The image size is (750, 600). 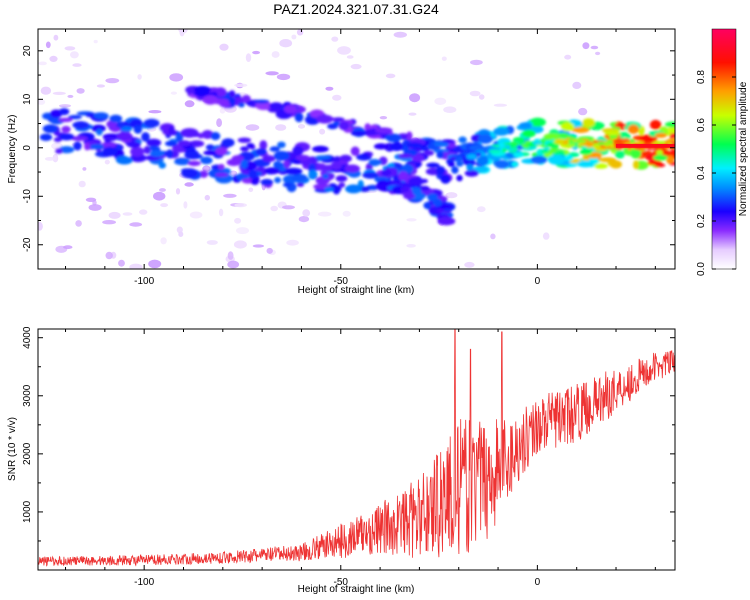 I want to click on y-tick-label: 2000, so click(x=27, y=453).